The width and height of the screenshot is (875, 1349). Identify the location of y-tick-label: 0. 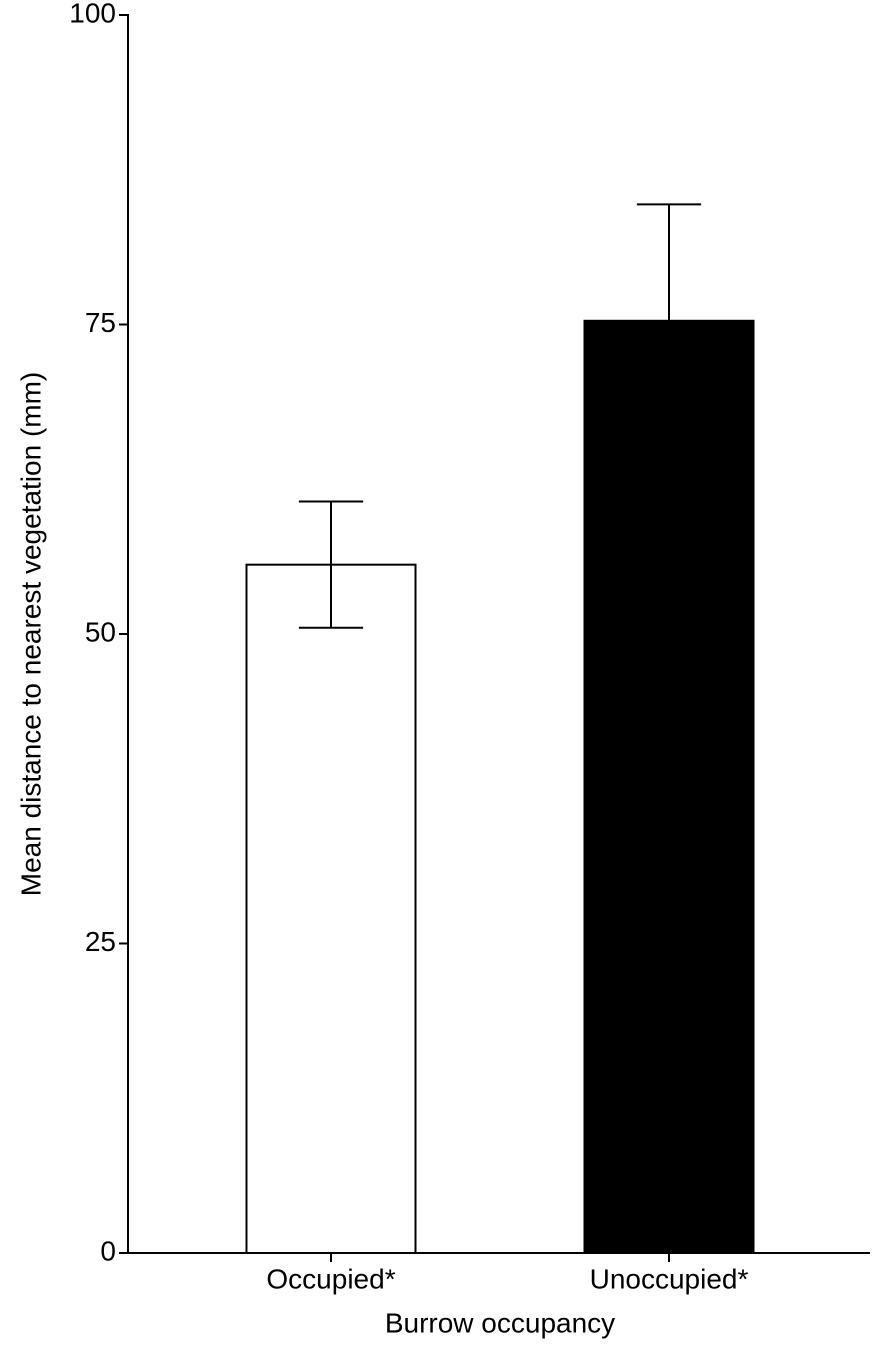
(108, 1250).